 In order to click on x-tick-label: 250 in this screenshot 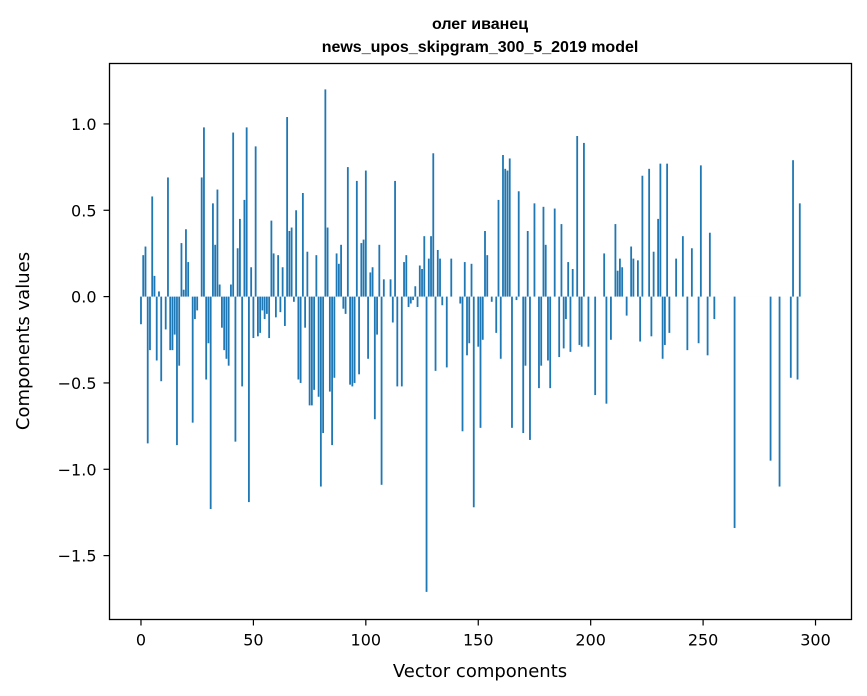, I will do `click(703, 640)`.